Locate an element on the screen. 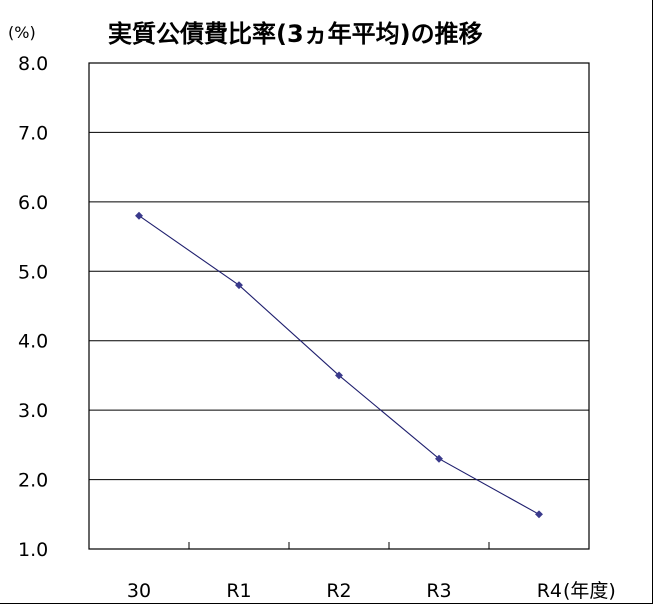 This screenshot has height=605, width=654. x-tick-label: R3 is located at coordinates (438, 591).